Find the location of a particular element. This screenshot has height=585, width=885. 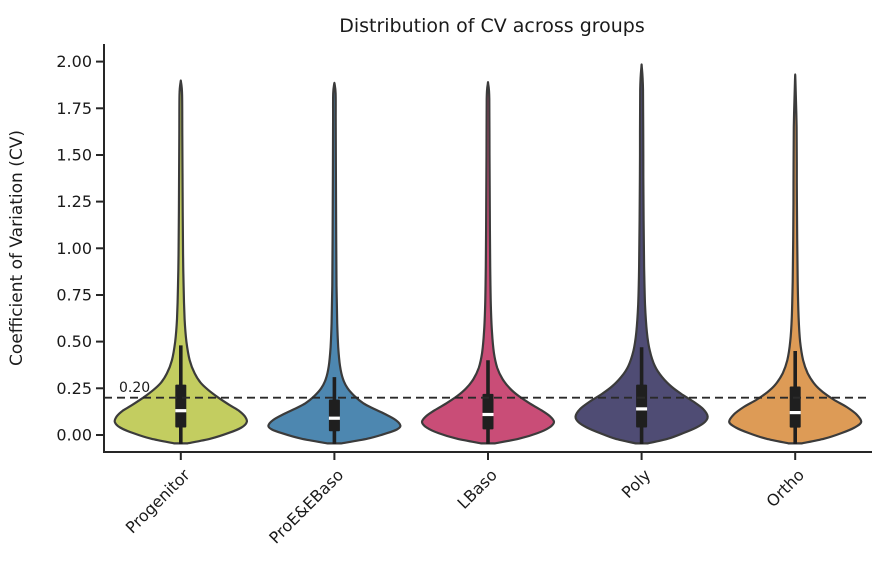

x-tick-label-Poly: Poly is located at coordinates (636, 483).